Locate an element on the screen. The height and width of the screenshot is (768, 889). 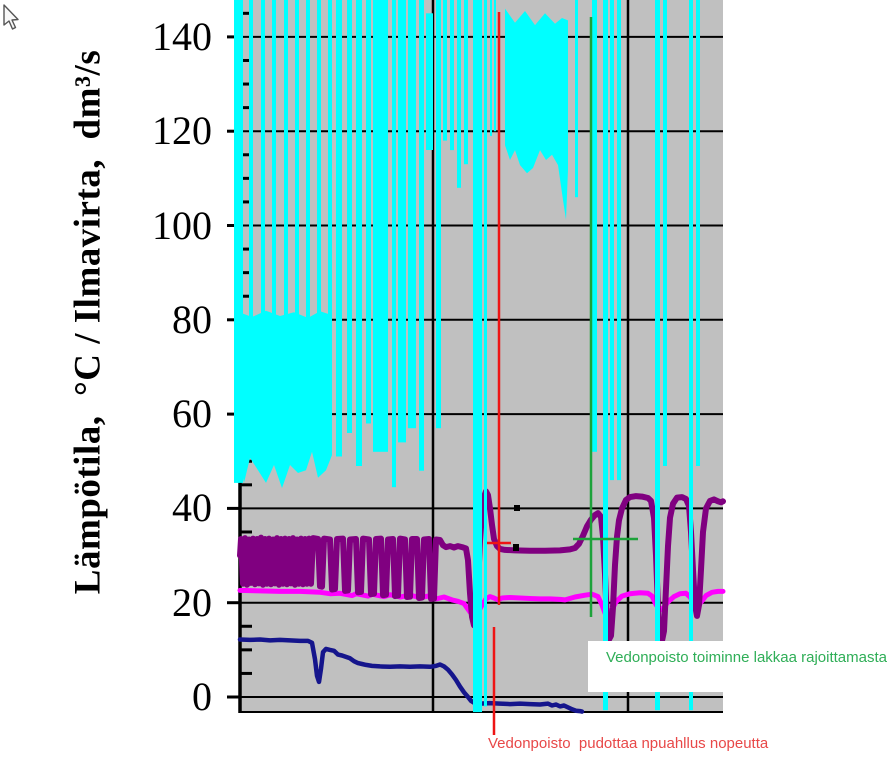
y-tick-label: 60 is located at coordinates (192, 414).